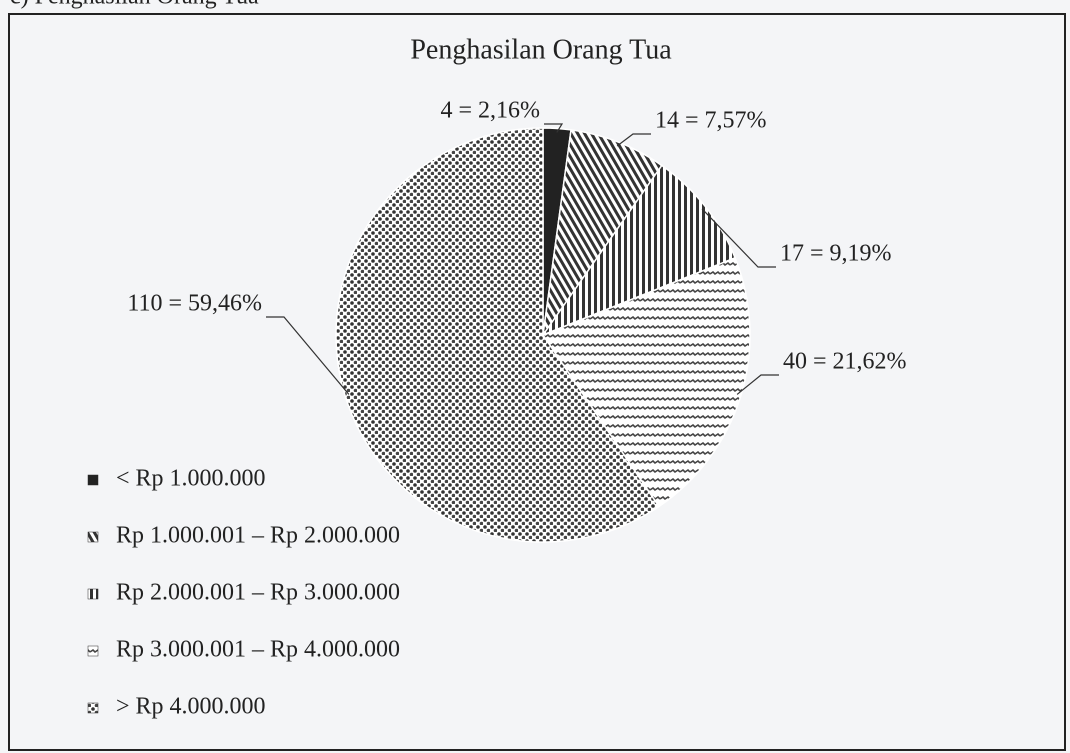  Describe the element at coordinates (191, 707) in the screenshot. I see `legend-label: > Rp 4.000.000` at that location.